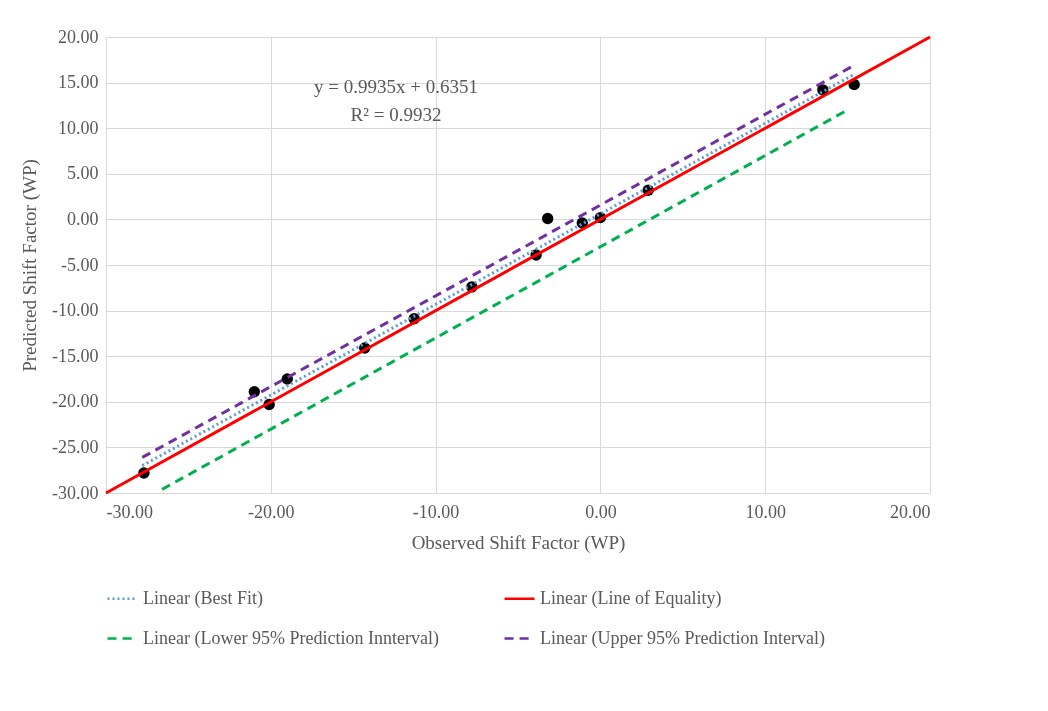 The image size is (1048, 711). What do you see at coordinates (75, 401) in the screenshot?
I see `y-tick-label: -20.00` at bounding box center [75, 401].